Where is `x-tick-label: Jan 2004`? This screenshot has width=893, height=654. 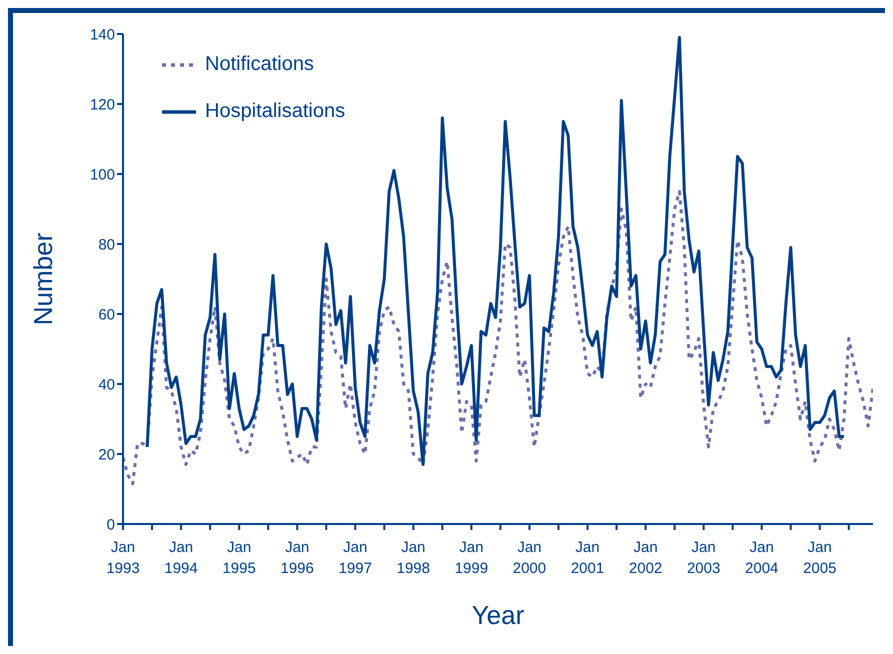
x-tick-label: Jan 2004 is located at coordinates (761, 558).